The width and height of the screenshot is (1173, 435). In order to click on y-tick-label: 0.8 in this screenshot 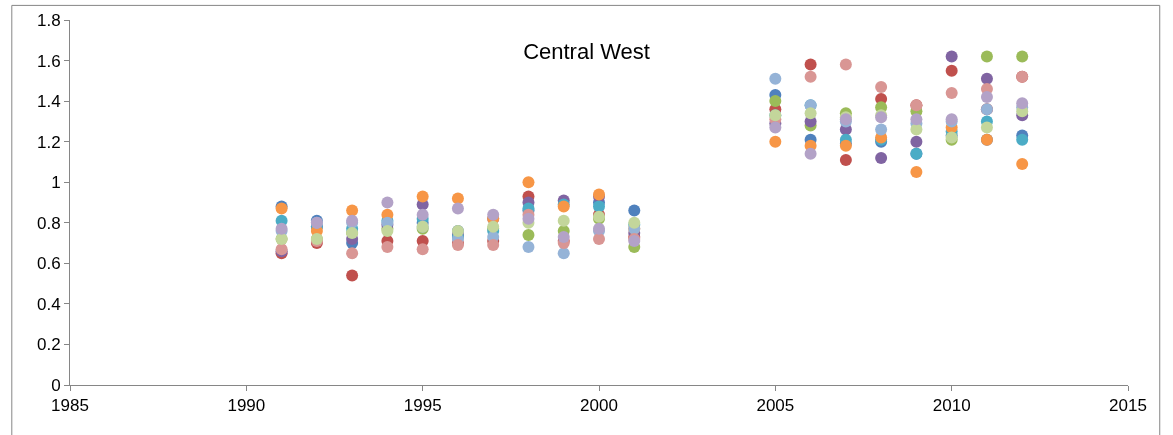, I will do `click(48, 223)`.